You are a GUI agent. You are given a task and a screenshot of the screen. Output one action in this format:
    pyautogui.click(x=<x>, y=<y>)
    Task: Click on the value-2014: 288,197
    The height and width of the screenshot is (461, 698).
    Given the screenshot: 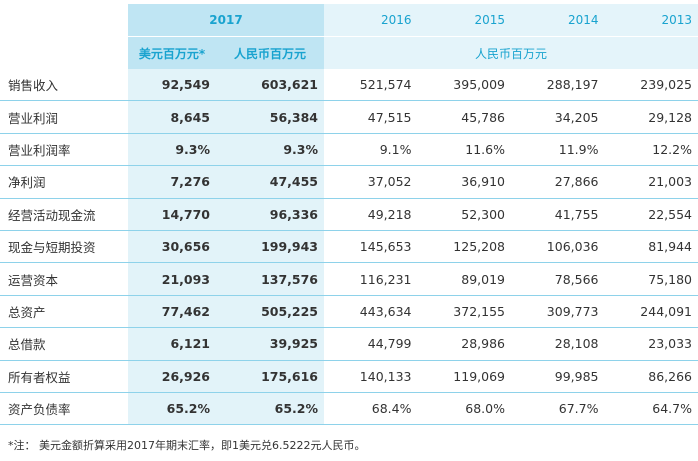 What is the action you would take?
    pyautogui.click(x=558, y=85)
    